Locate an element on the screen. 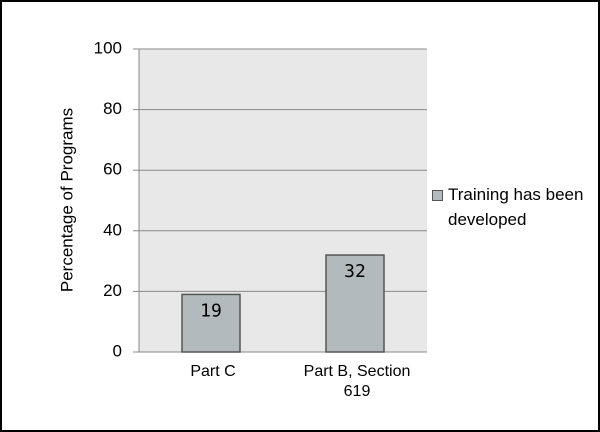 Image resolution: width=600 pixels, height=432 pixels. y-tick-label: 80 is located at coordinates (112, 108).